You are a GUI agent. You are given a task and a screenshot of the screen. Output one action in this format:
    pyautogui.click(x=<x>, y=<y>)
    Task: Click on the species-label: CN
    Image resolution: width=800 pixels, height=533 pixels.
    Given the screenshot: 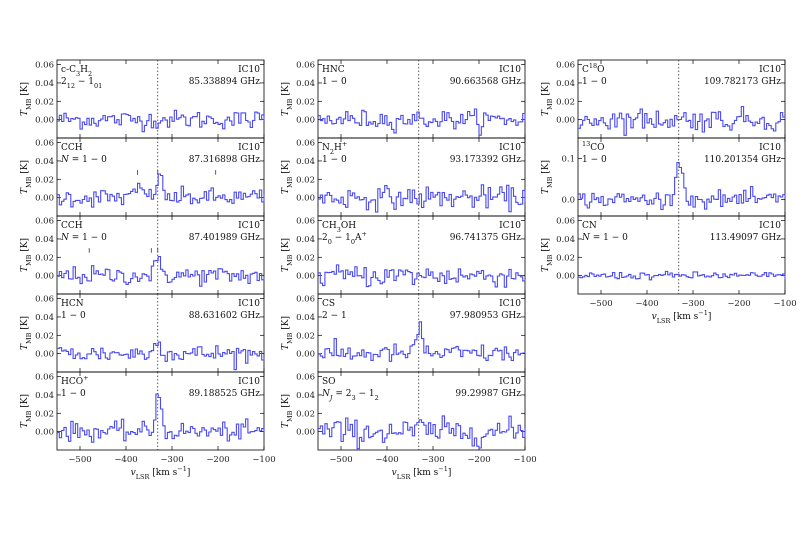 What is the action you would take?
    pyautogui.click(x=589, y=226)
    